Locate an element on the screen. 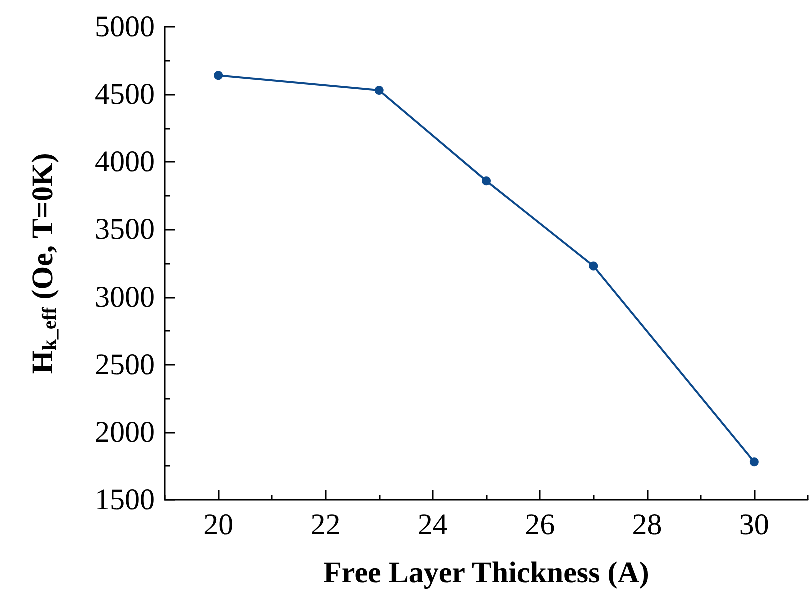  y-axis-title: Hk_eff (Oe, T=0K) is located at coordinates (43, 263).